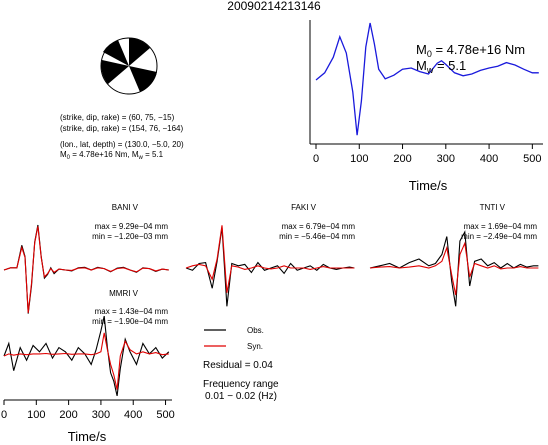  I want to click on station-1-syn-line, so click(86, 269).